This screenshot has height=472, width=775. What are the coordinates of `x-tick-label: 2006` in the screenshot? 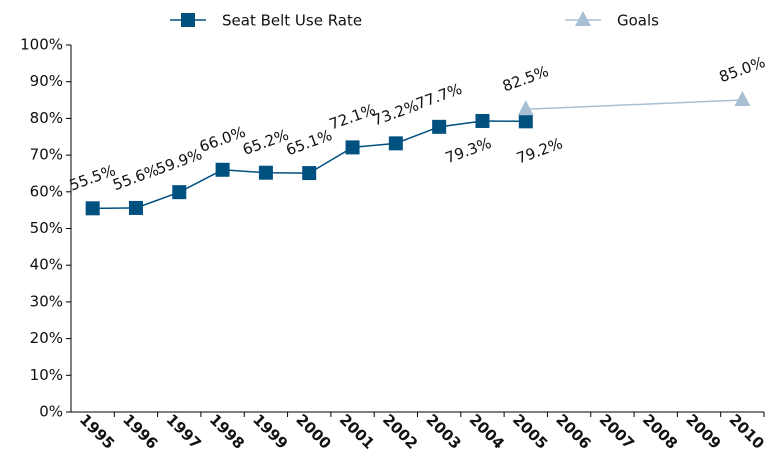 It's located at (573, 432).